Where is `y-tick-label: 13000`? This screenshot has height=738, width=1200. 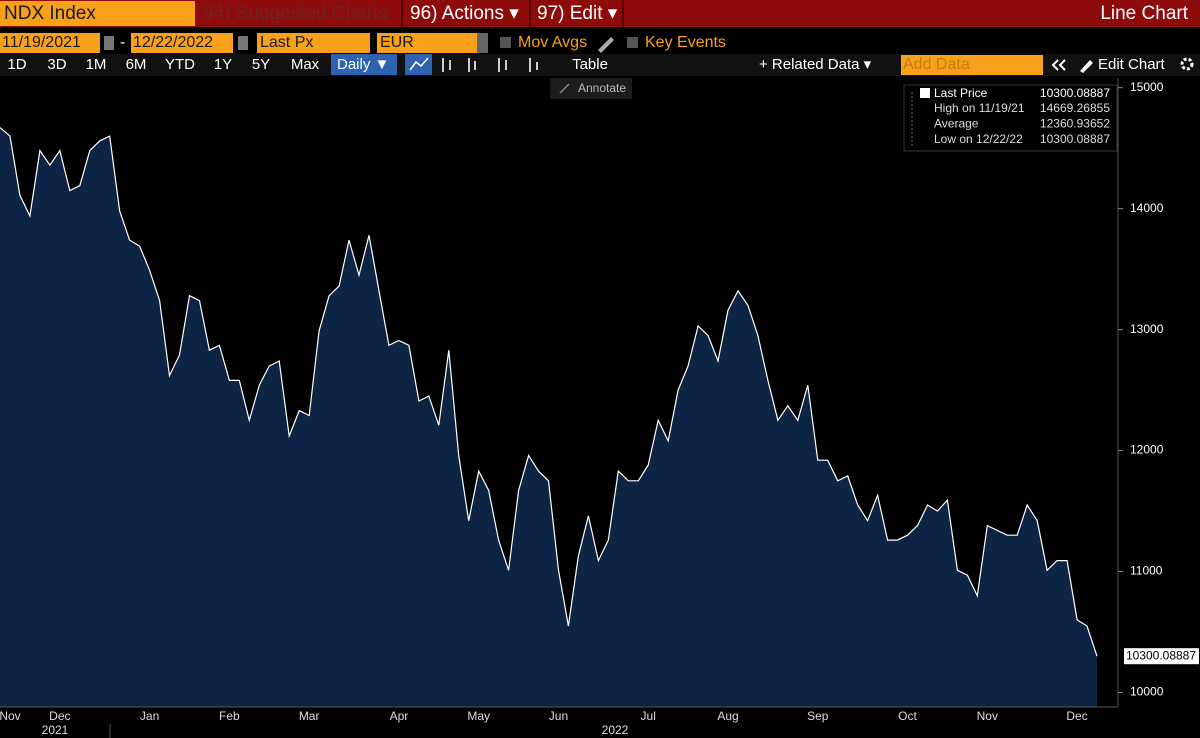
y-tick-label: 13000 is located at coordinates (1147, 329).